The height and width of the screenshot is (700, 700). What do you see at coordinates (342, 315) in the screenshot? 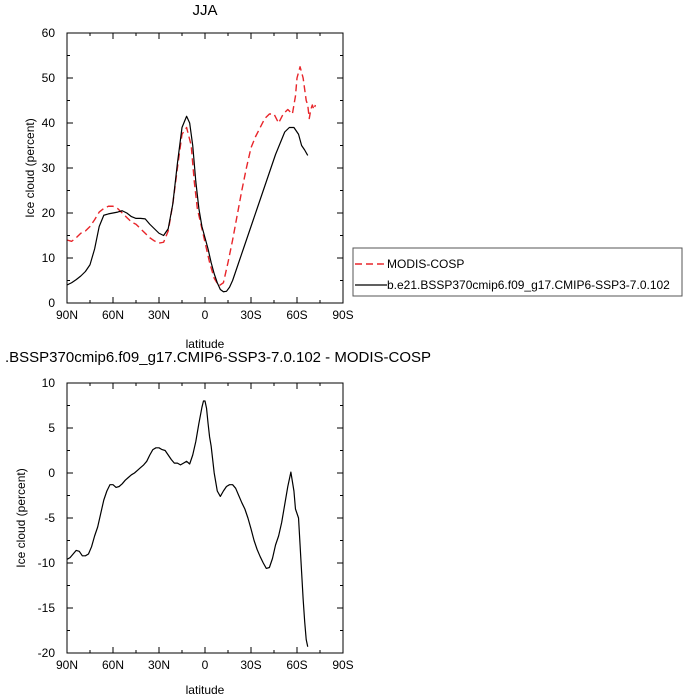
I see `top-x-tick-label: 90S` at bounding box center [342, 315].